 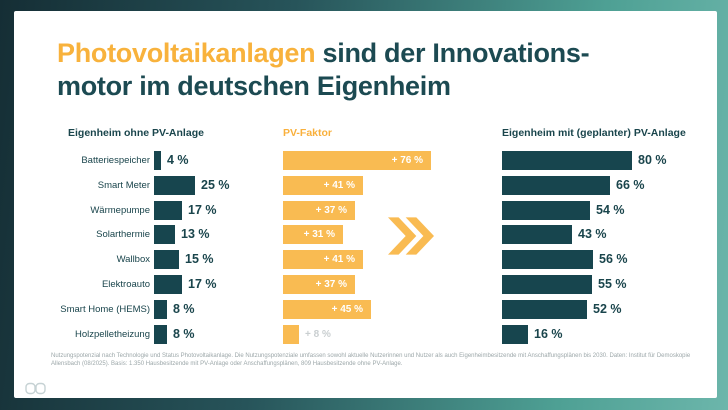 What do you see at coordinates (607, 309) in the screenshot?
I see `value-label-mit-pv: 52 %` at bounding box center [607, 309].